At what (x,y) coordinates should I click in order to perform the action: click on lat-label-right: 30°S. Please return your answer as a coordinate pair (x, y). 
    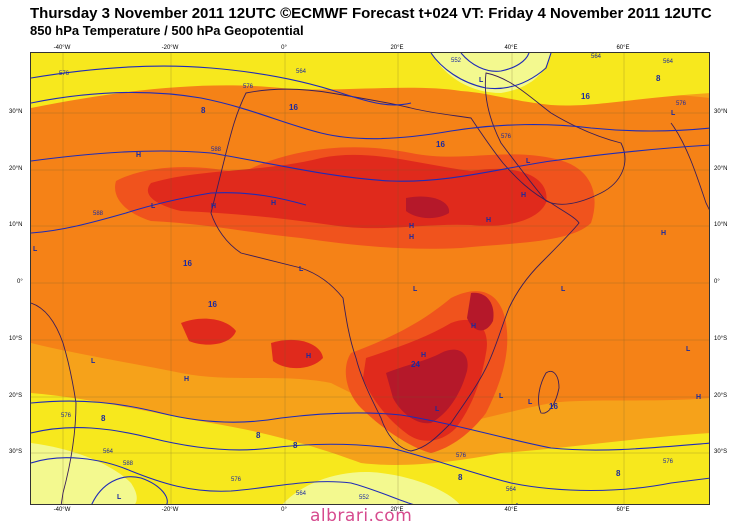
    Looking at the image, I should click on (721, 452).